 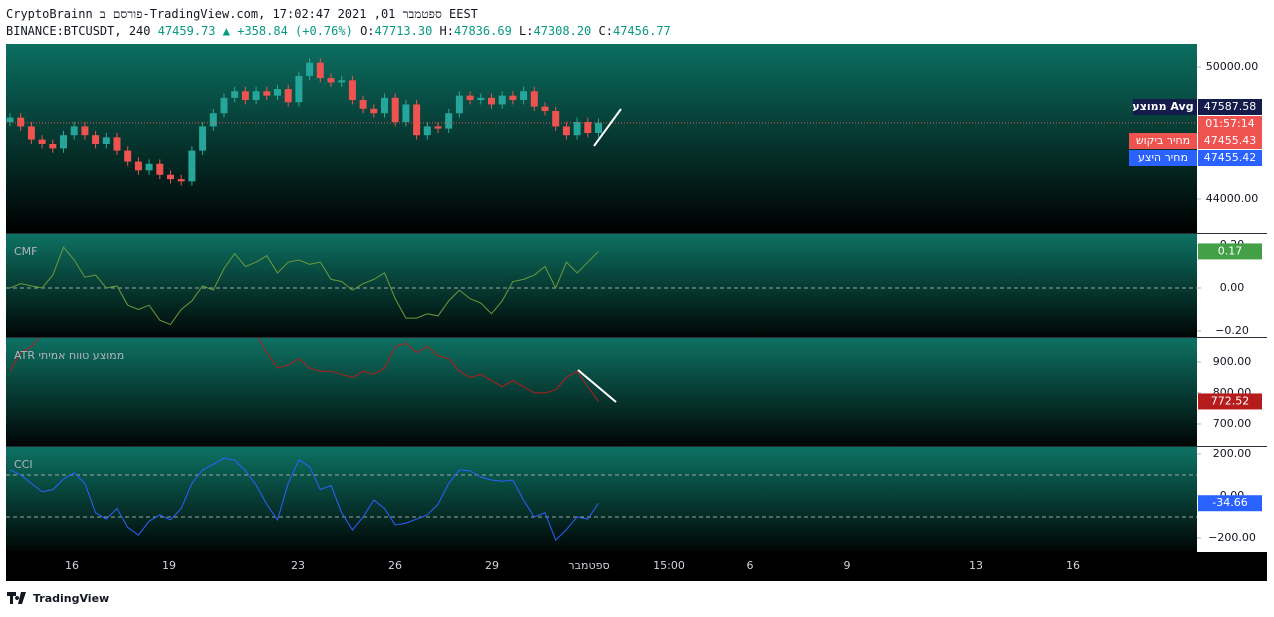 What do you see at coordinates (1232, 361) in the screenshot?
I see `y-tick-label: 900.00` at bounding box center [1232, 361].